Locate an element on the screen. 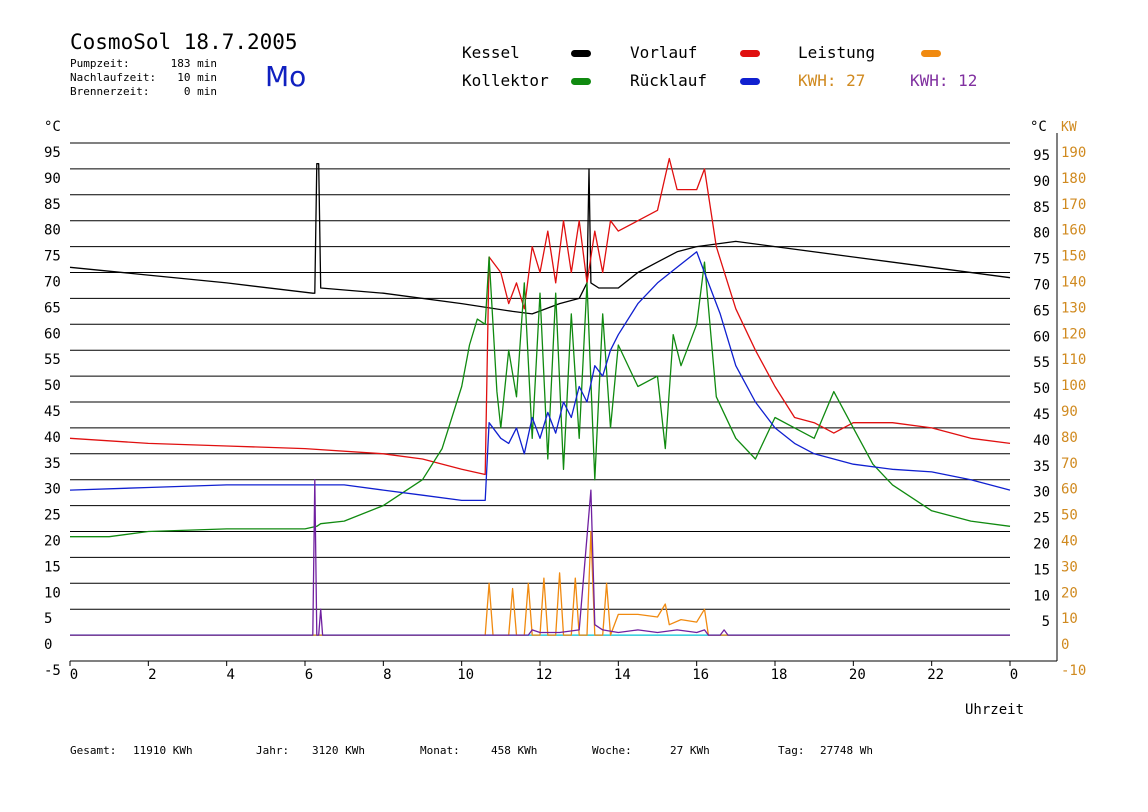 Image resolution: width=1148 pixels, height=812 pixels. chart-title: CosmoSol 18.7.2005 is located at coordinates (184, 42).